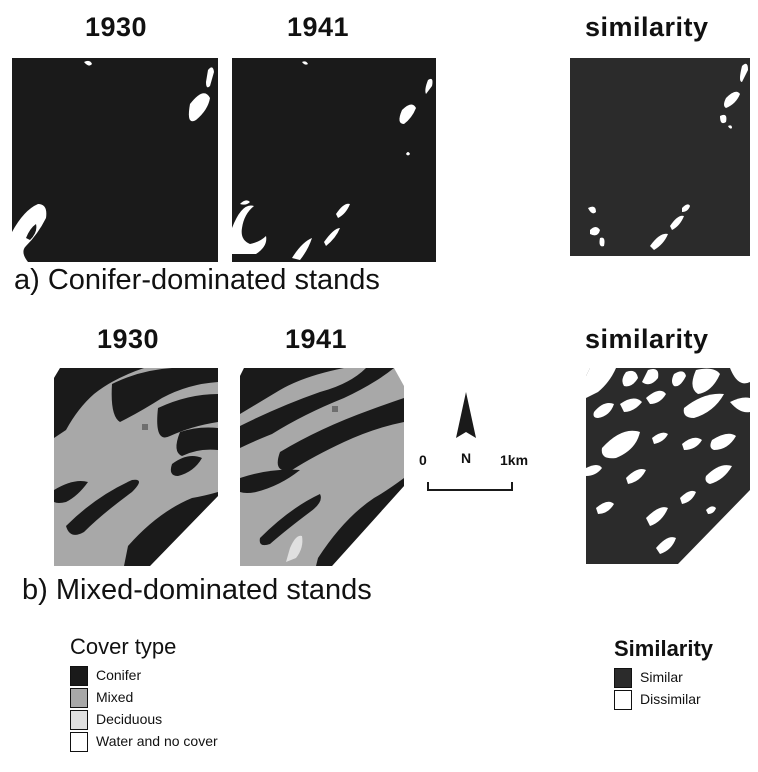 The height and width of the screenshot is (772, 758). I want to click on dissimilar-swatch, so click(623, 700).